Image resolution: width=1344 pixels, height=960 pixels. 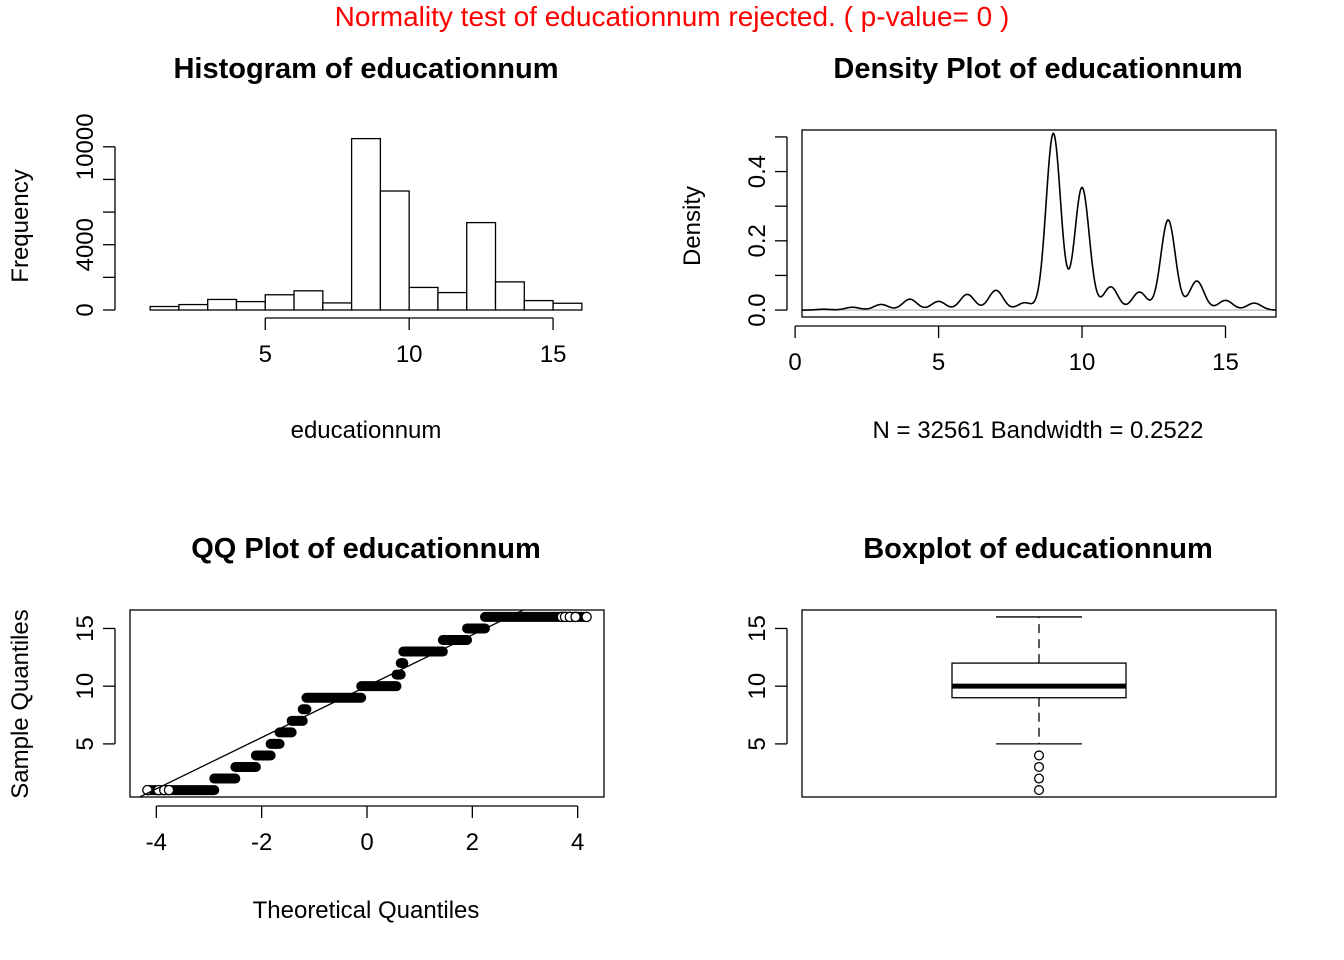 What do you see at coordinates (757, 686) in the screenshot?
I see `boxplot-y-tick-label: 10` at bounding box center [757, 686].